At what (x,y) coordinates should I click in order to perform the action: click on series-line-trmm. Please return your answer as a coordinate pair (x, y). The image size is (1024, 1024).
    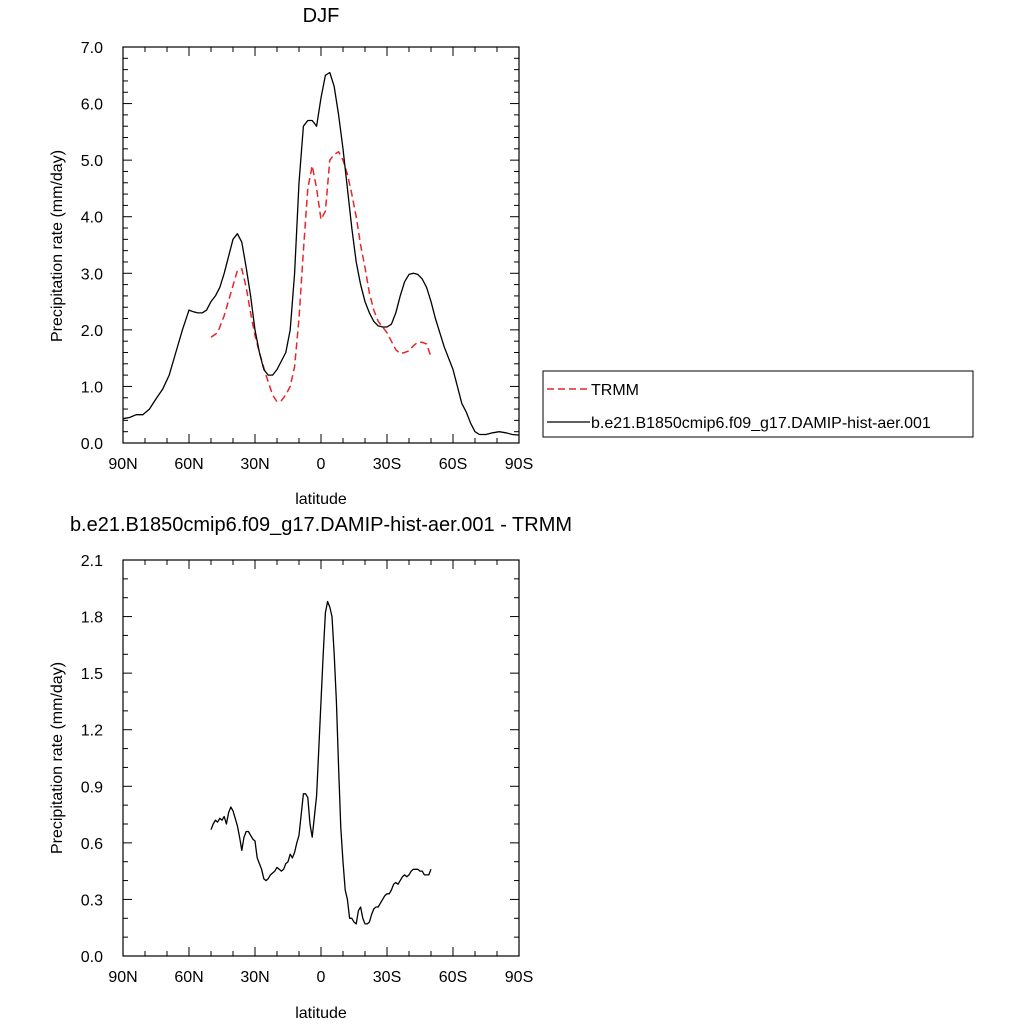
    Looking at the image, I should click on (321, 276).